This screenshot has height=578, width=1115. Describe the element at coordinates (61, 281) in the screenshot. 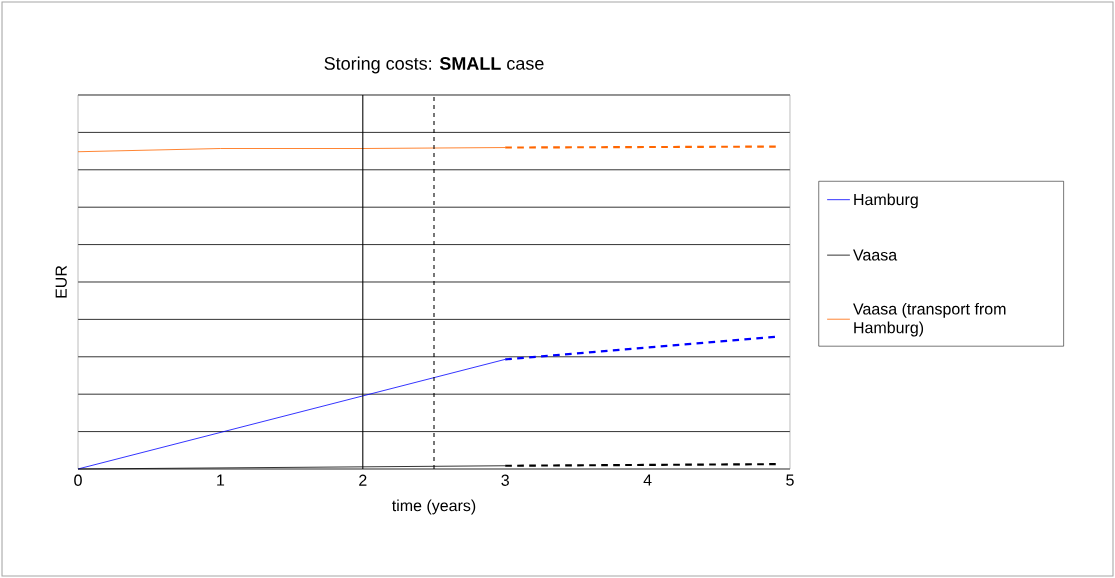

I see `y-axis-title: EUR` at that location.